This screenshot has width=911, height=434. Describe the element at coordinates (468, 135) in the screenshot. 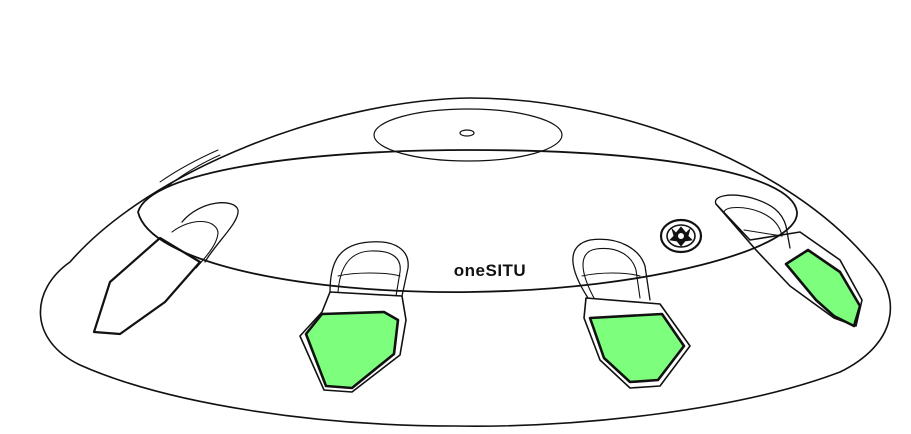

I see `top-cap` at that location.